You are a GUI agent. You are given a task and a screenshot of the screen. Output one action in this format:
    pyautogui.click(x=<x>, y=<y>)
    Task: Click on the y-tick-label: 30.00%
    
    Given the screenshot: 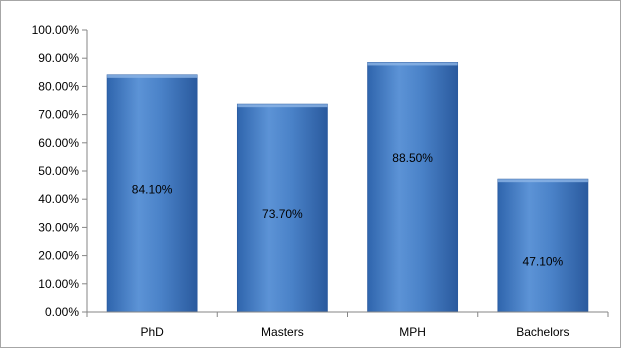 What is the action you would take?
    pyautogui.click(x=58, y=227)
    